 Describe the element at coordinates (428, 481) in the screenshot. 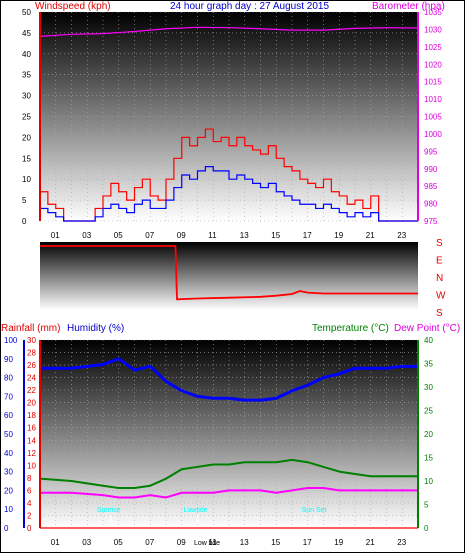

I see `temperature-tick-label: 10` at that location.